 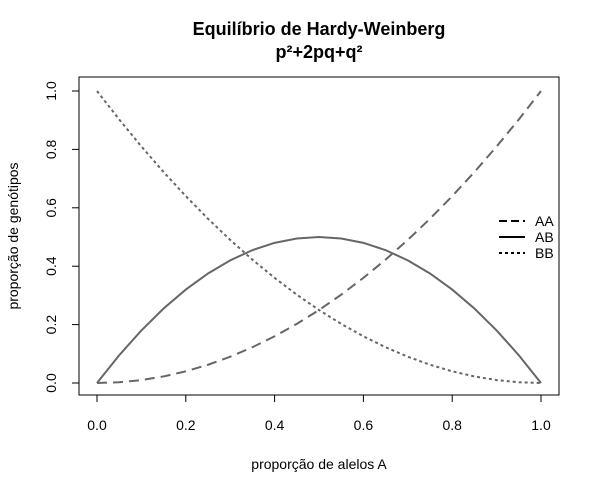 I want to click on y-tick-label: 0.6, so click(x=51, y=208).